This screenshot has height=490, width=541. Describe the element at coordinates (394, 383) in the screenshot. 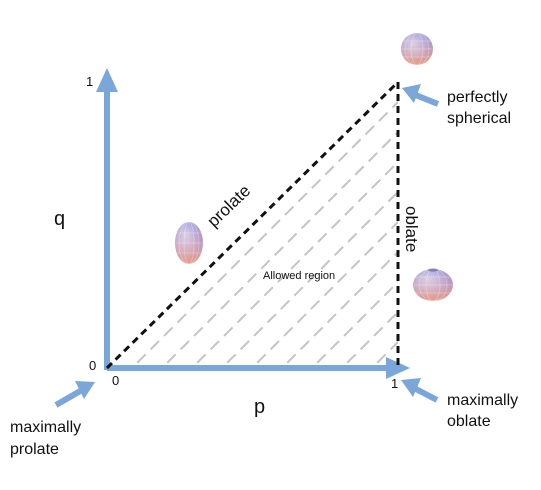

I see `x-max-tick: 1` at that location.